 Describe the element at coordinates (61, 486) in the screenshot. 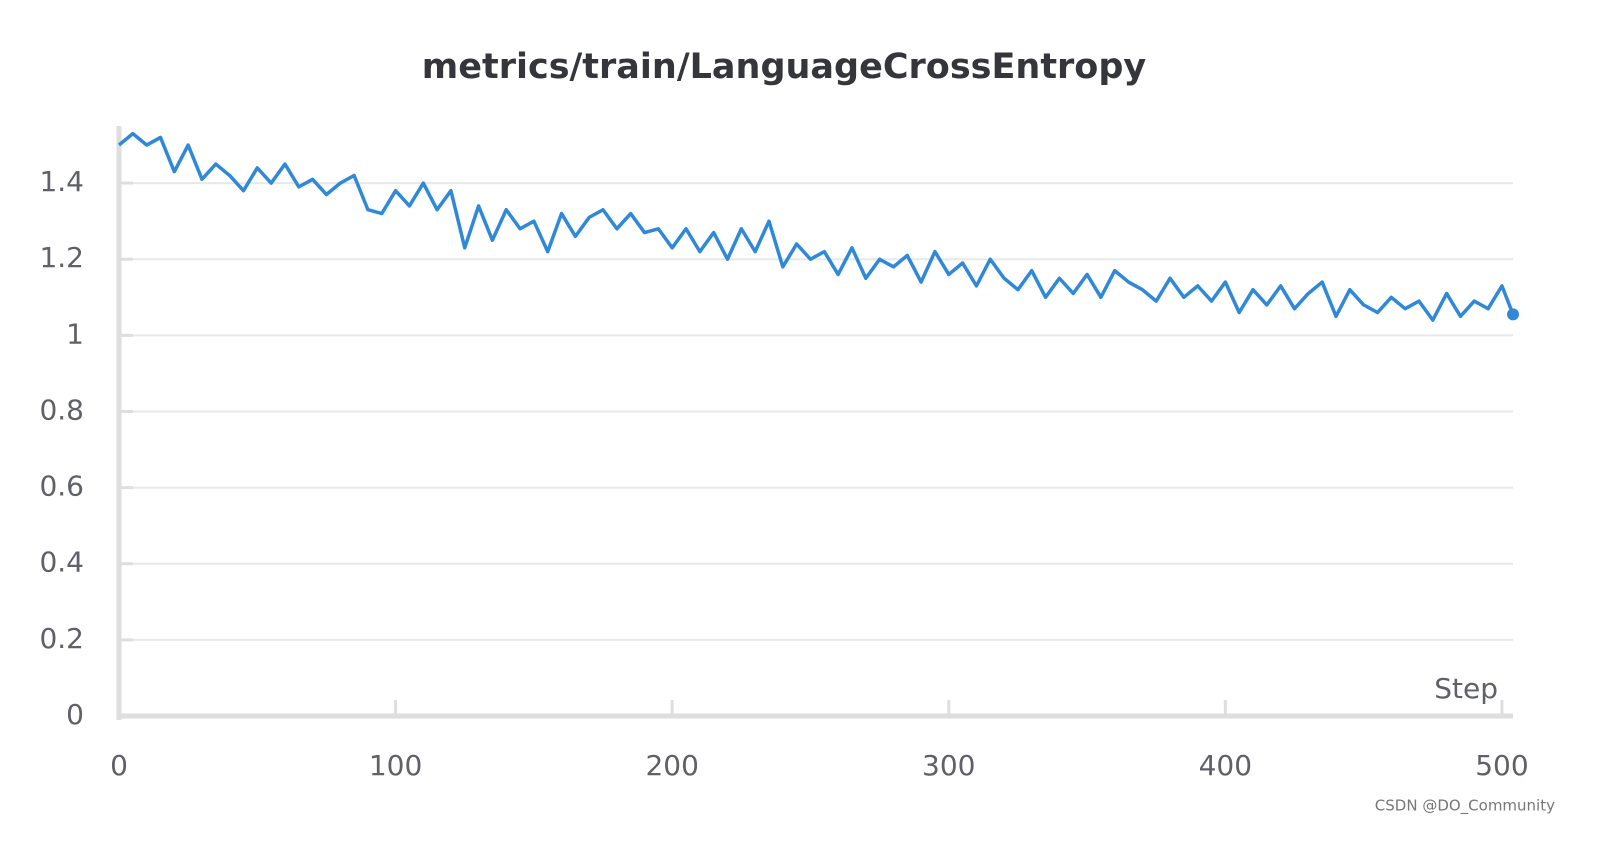

I see `y-tick-label: 0.6` at that location.